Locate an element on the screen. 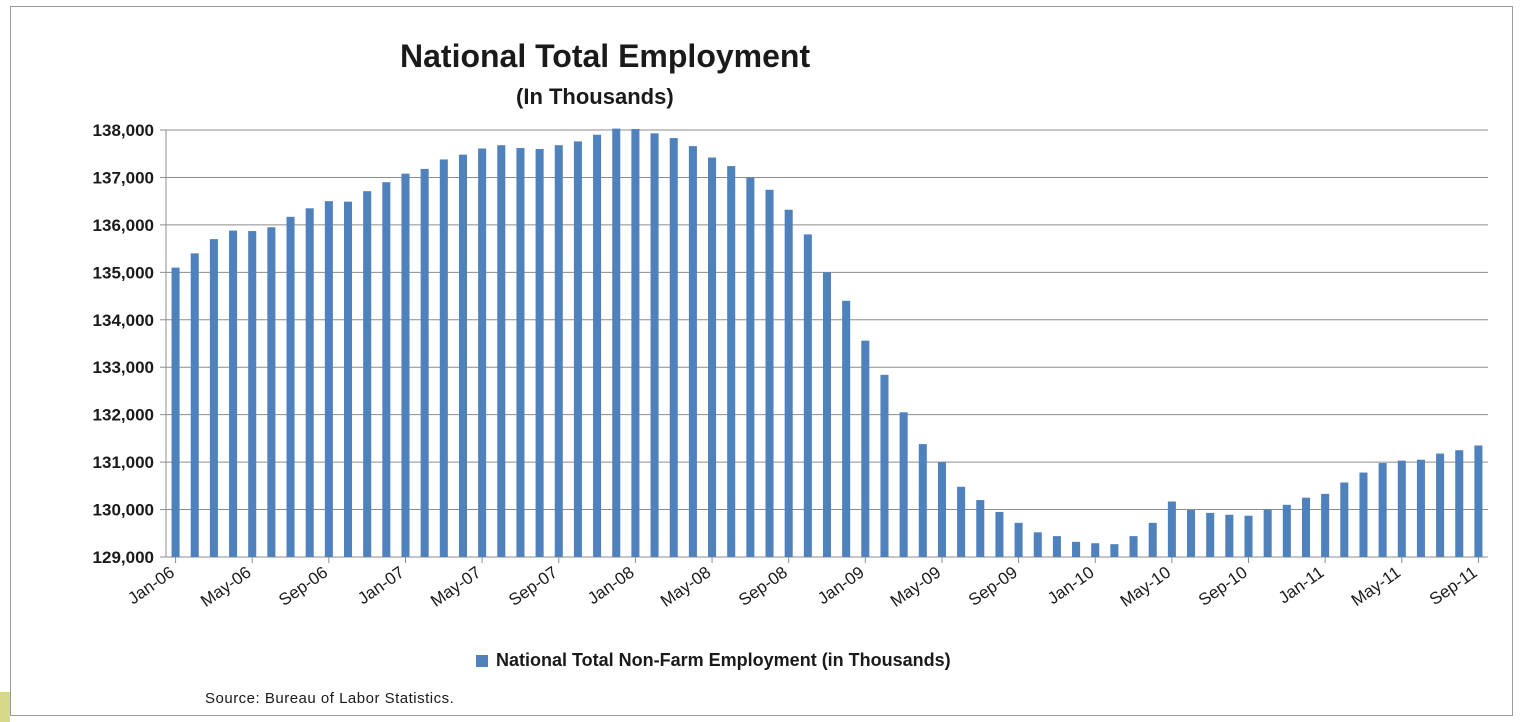 The width and height of the screenshot is (1523, 722). x-tick-label: Jan-06 is located at coordinates (150, 585).